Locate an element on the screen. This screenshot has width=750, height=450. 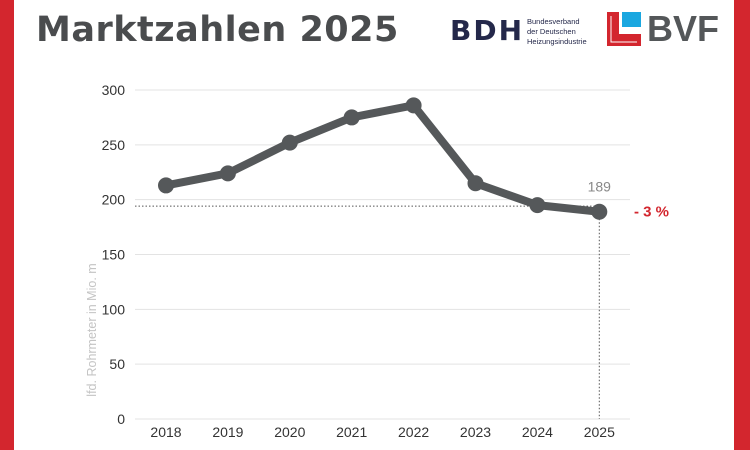
y-tick-label: 200 is located at coordinates (114, 200).